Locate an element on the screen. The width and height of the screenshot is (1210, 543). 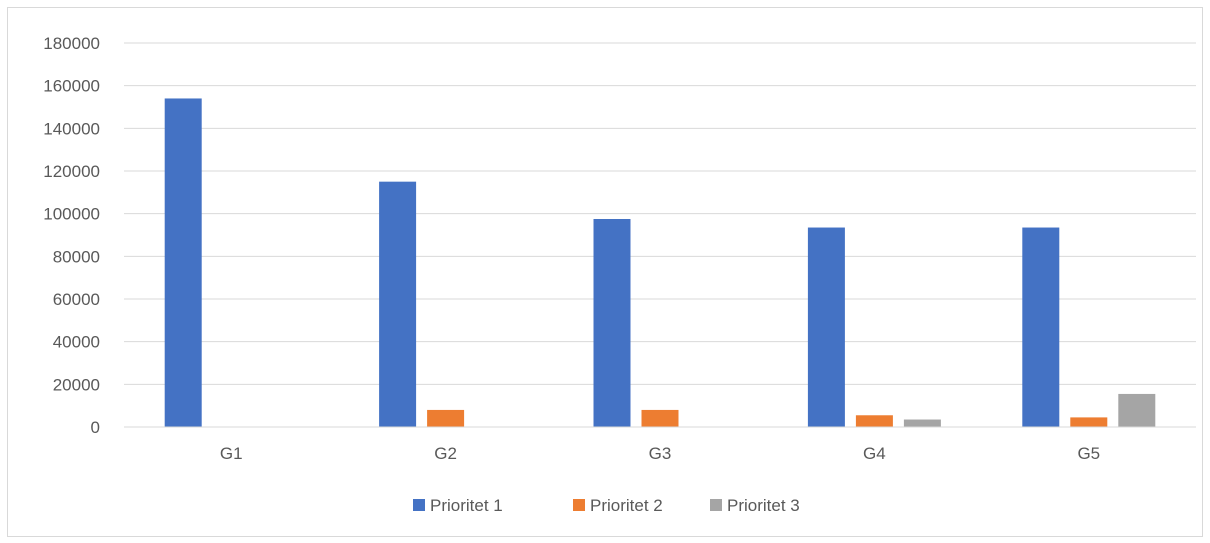
y-tick-label: 140000 is located at coordinates (71, 128).